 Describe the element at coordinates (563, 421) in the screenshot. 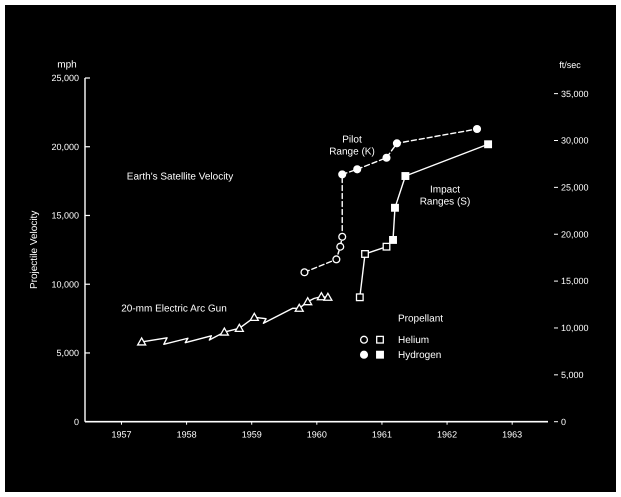

I see `y2-tick-label: 0` at that location.